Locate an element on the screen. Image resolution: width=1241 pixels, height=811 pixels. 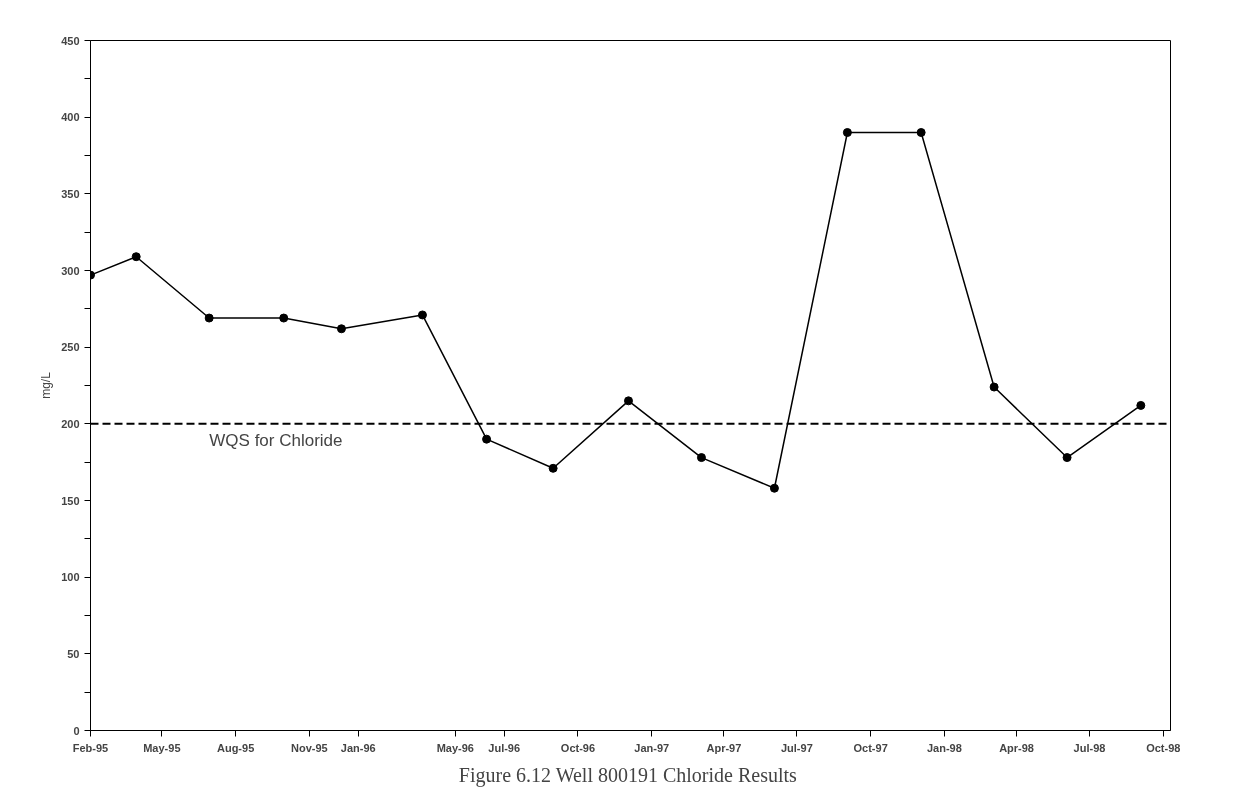
x-tick-label: Apr-98 is located at coordinates (1016, 747).